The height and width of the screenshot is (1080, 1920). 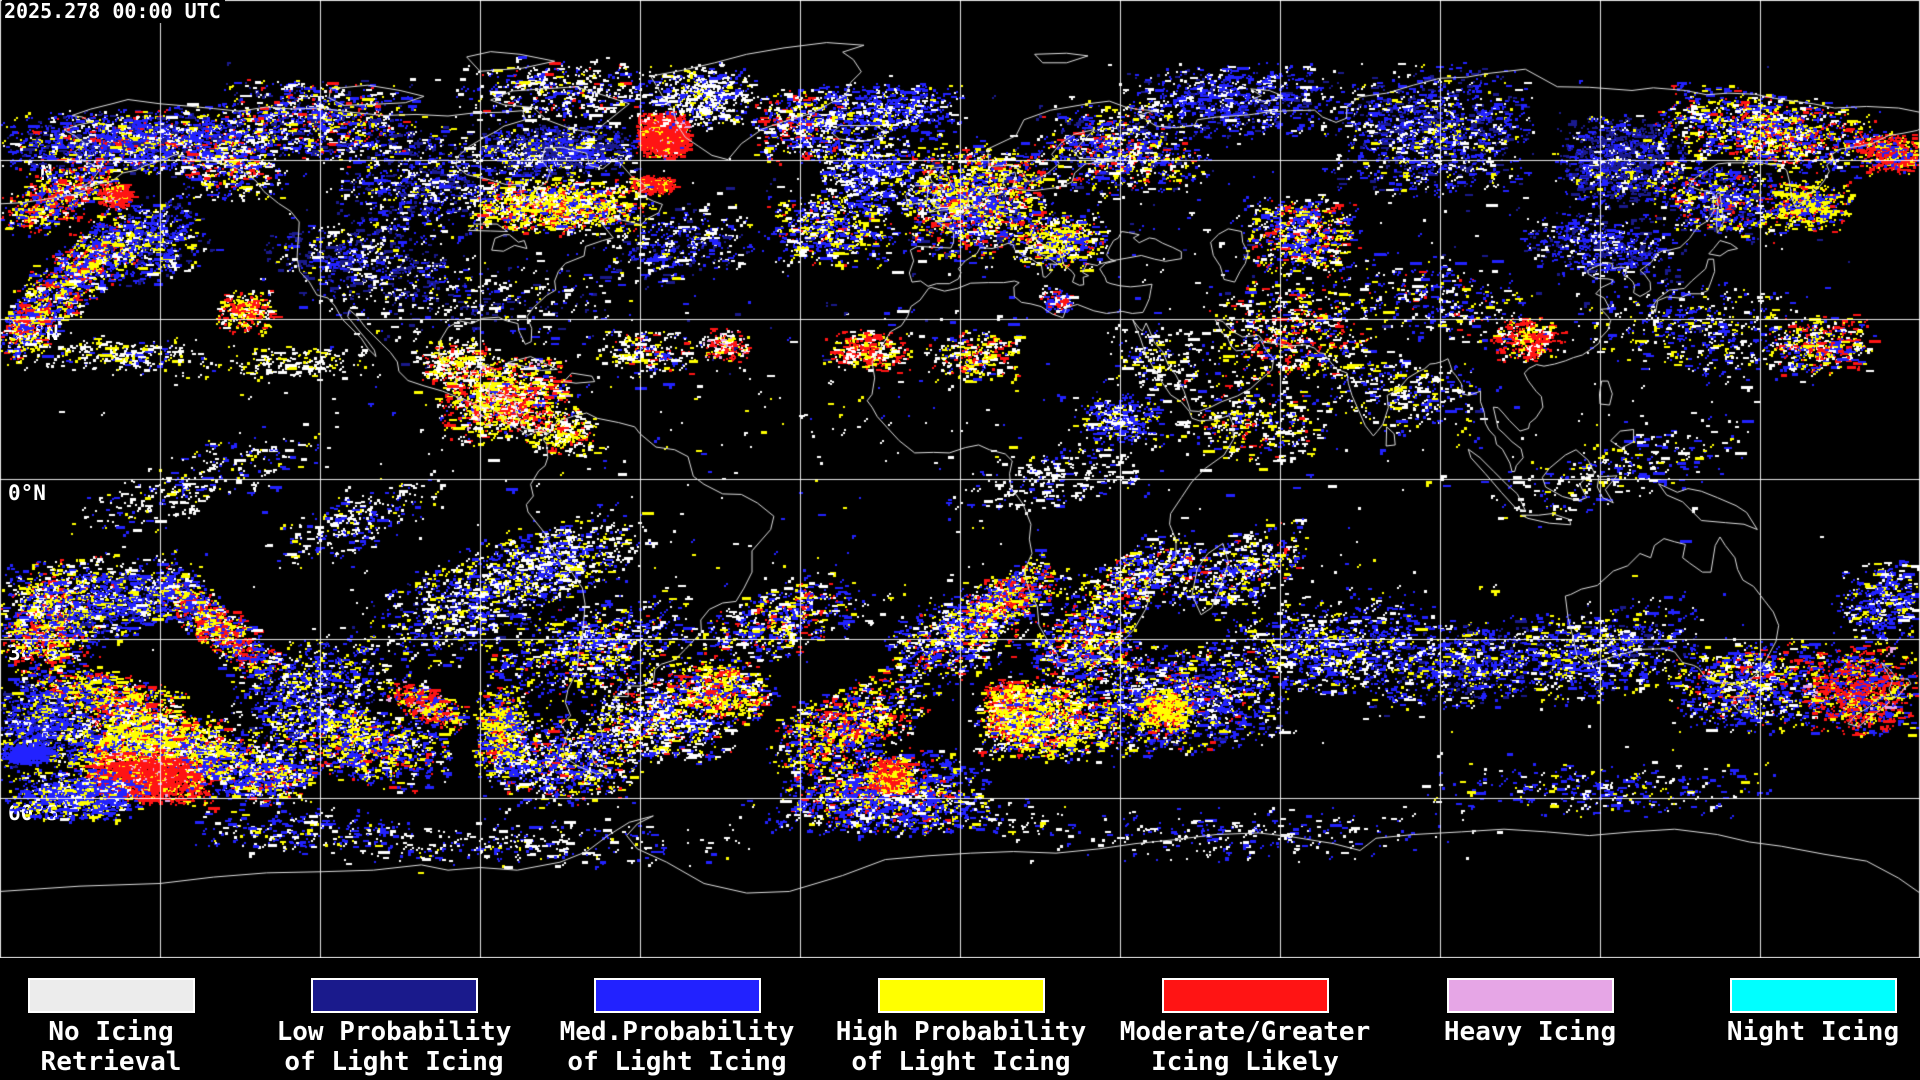 I want to click on timestamp: 2025.278 00:00 UTC, so click(x=113, y=11).